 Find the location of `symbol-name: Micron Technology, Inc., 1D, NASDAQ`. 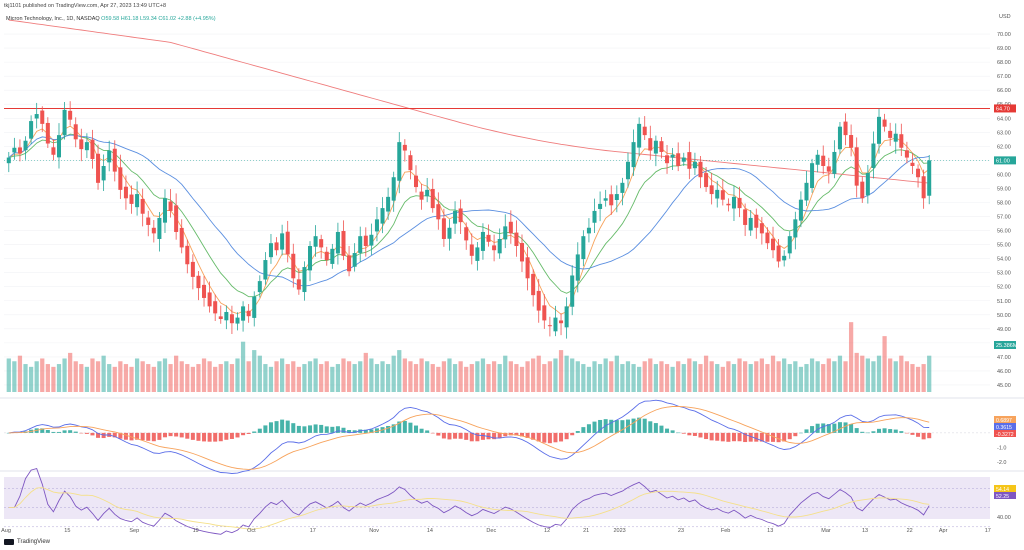

symbol-name: Micron Technology, Inc., 1D, NASDAQ is located at coordinates (53, 19).